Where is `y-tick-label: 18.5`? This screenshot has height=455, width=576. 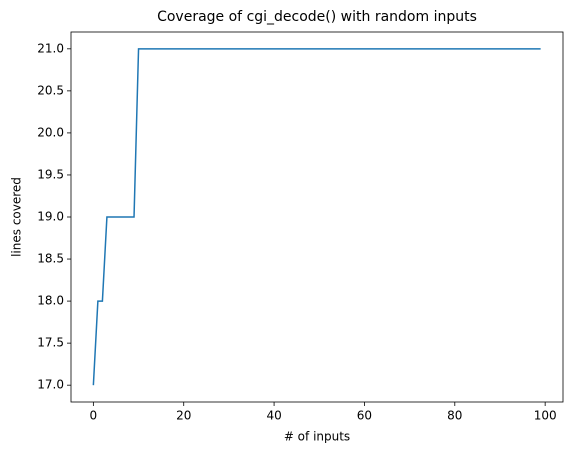
y-tick-label: 18.5 is located at coordinates (50, 259).